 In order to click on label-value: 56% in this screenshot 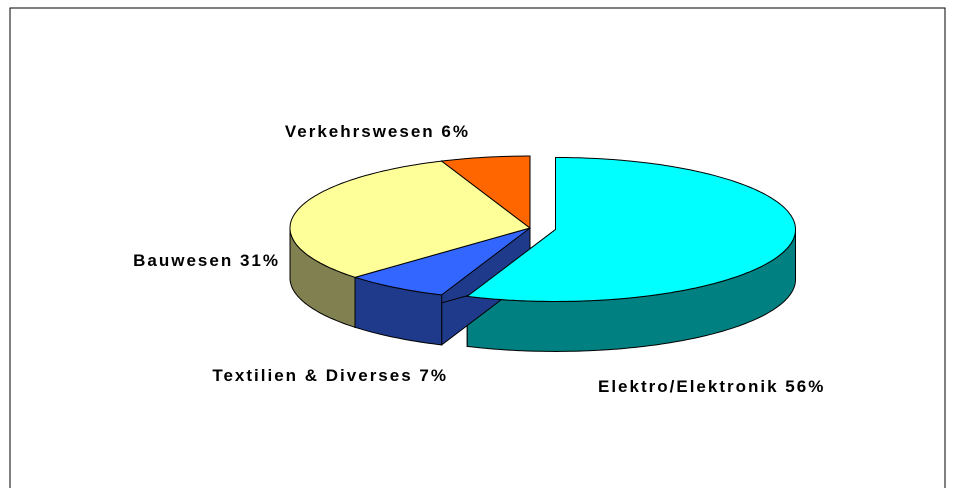, I will do `click(805, 386)`.